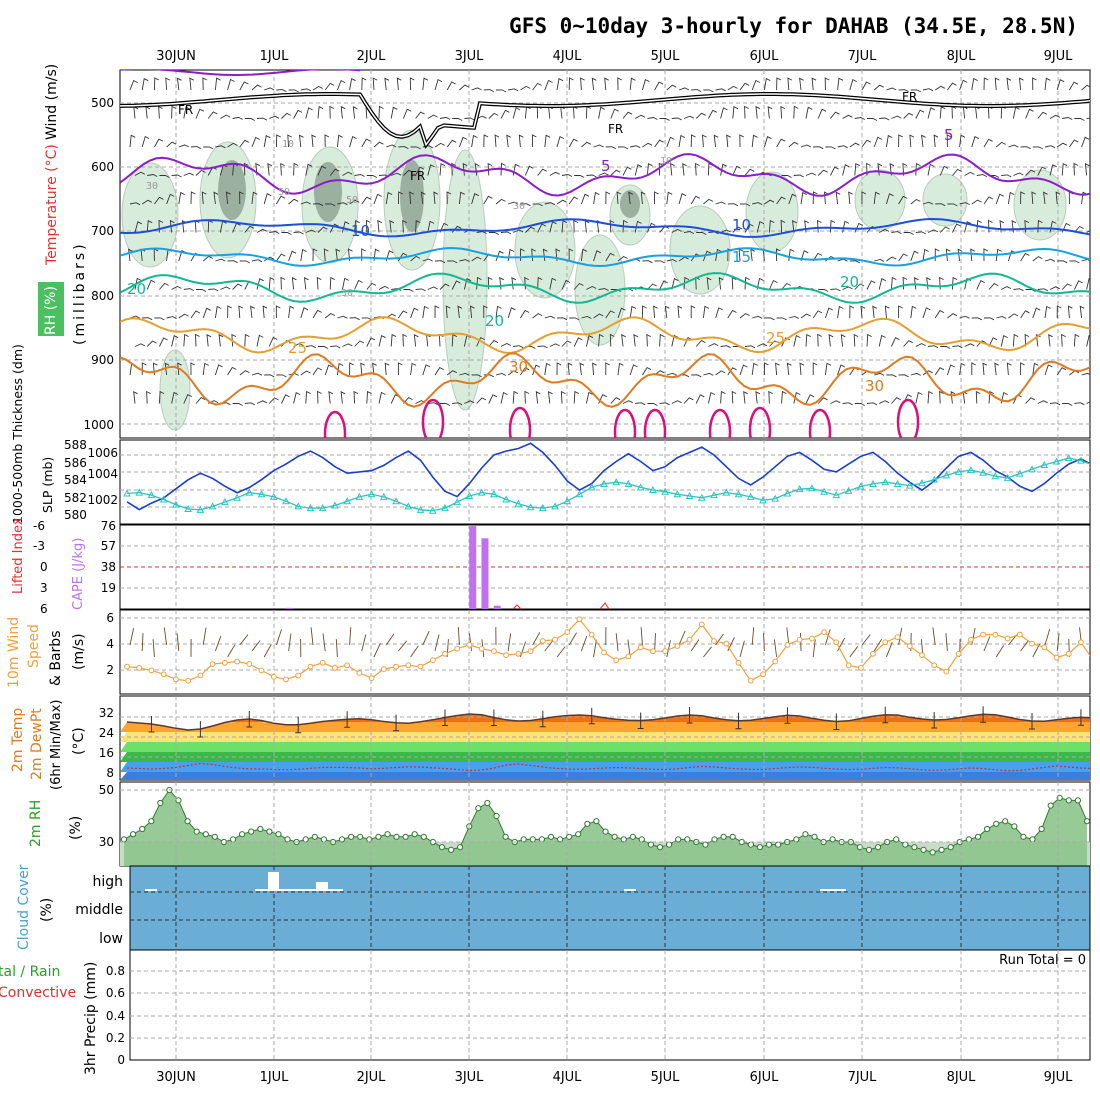 This screenshot has width=1100, height=1100. What do you see at coordinates (44, 588) in the screenshot?
I see `lifted-index-tick: 3` at bounding box center [44, 588].